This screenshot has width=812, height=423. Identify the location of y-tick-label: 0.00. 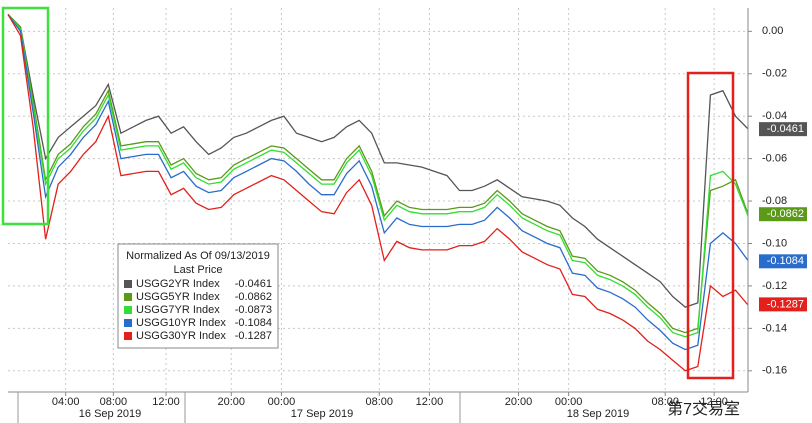
(772, 31).